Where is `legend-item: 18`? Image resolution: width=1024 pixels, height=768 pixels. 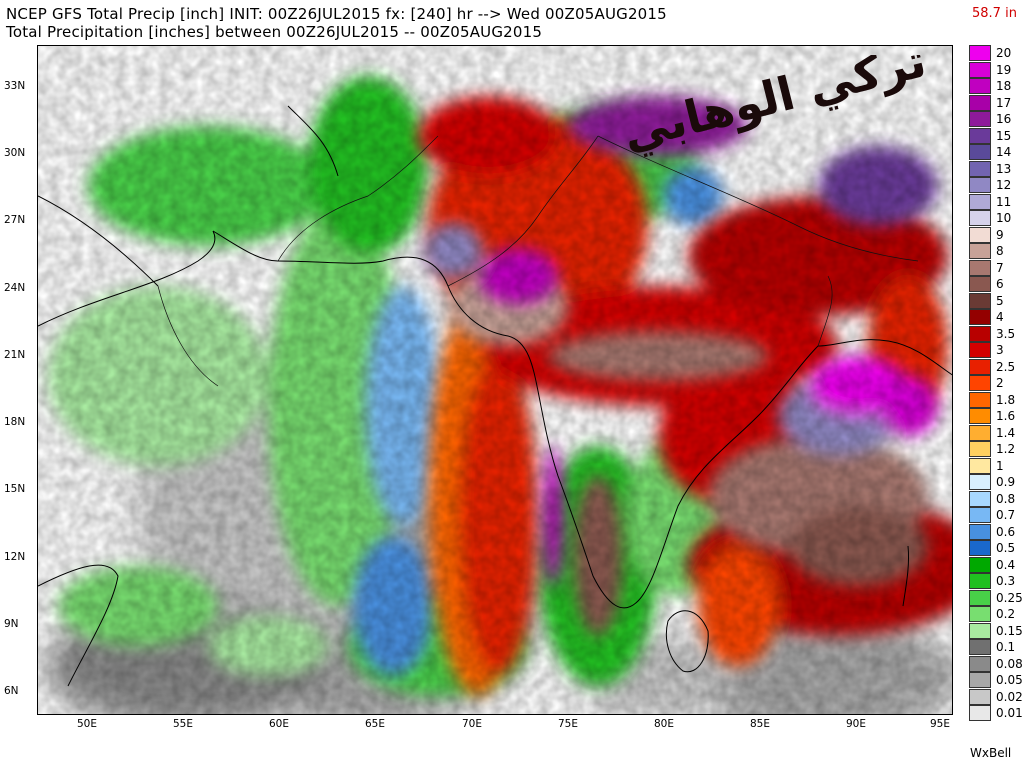
legend-item: 18 is located at coordinates (995, 86).